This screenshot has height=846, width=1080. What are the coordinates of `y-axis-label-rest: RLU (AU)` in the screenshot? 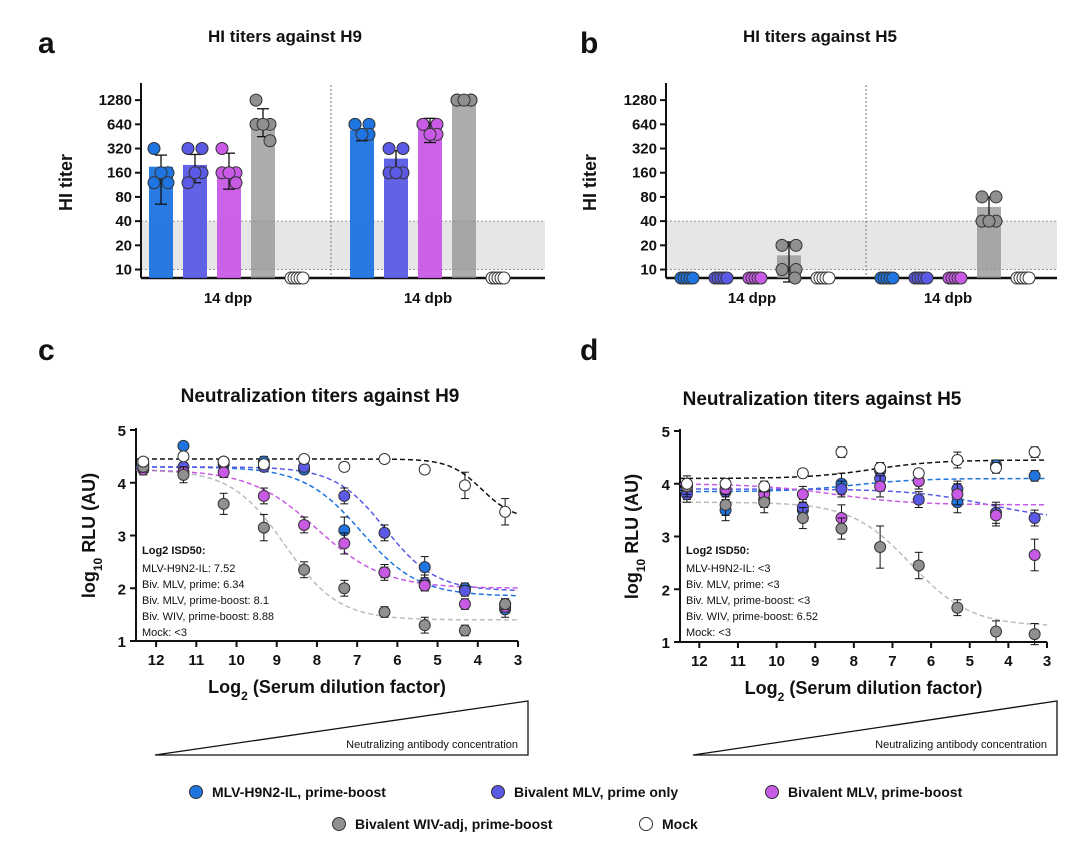 It's located at (632, 516).